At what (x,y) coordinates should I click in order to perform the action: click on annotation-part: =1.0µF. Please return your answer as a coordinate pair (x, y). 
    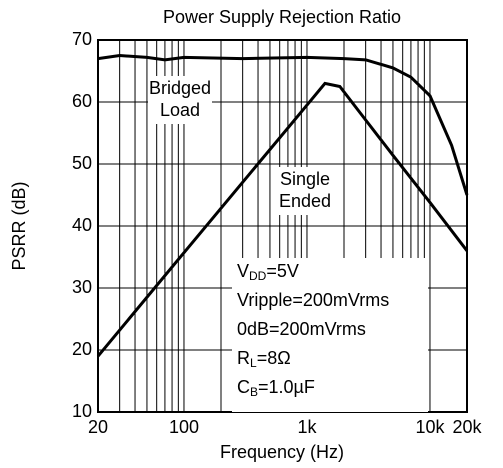
    Looking at the image, I should click on (286, 387).